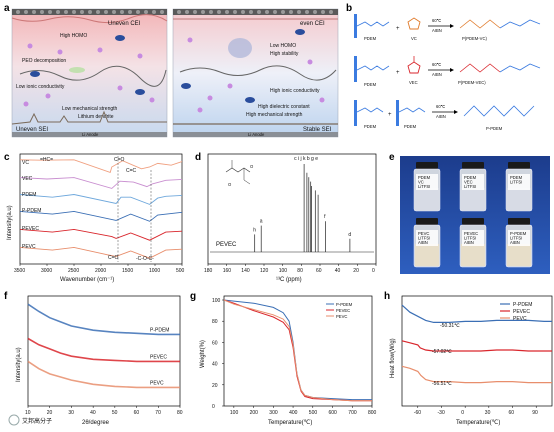 Image resolution: width=554 pixels, height=432 pixels. What do you see at coordinates (6, 296) in the screenshot?
I see `panel-label-f: f` at bounding box center [6, 296].